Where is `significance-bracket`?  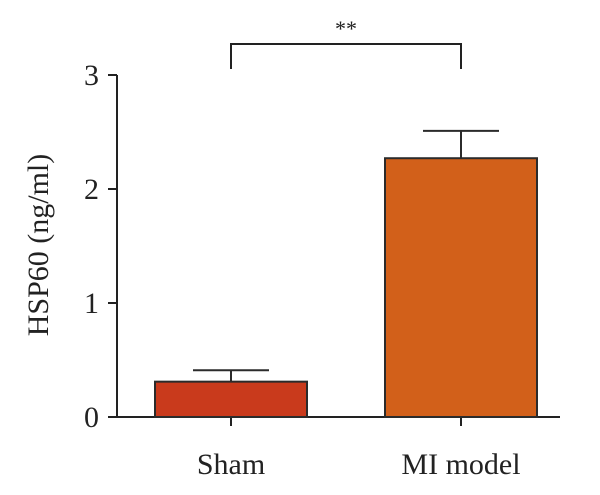 significance-bracket is located at coordinates (346, 56).